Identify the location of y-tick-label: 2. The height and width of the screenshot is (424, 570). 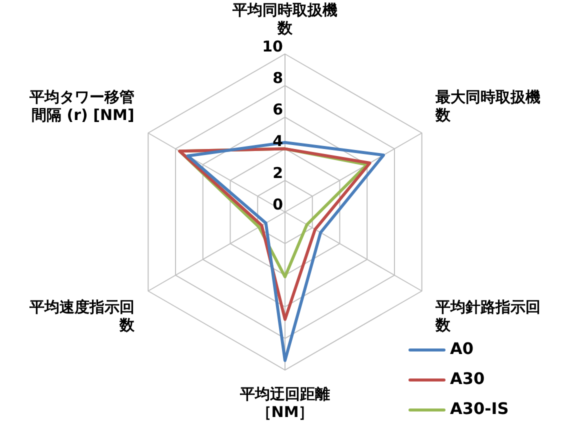
(277, 173).